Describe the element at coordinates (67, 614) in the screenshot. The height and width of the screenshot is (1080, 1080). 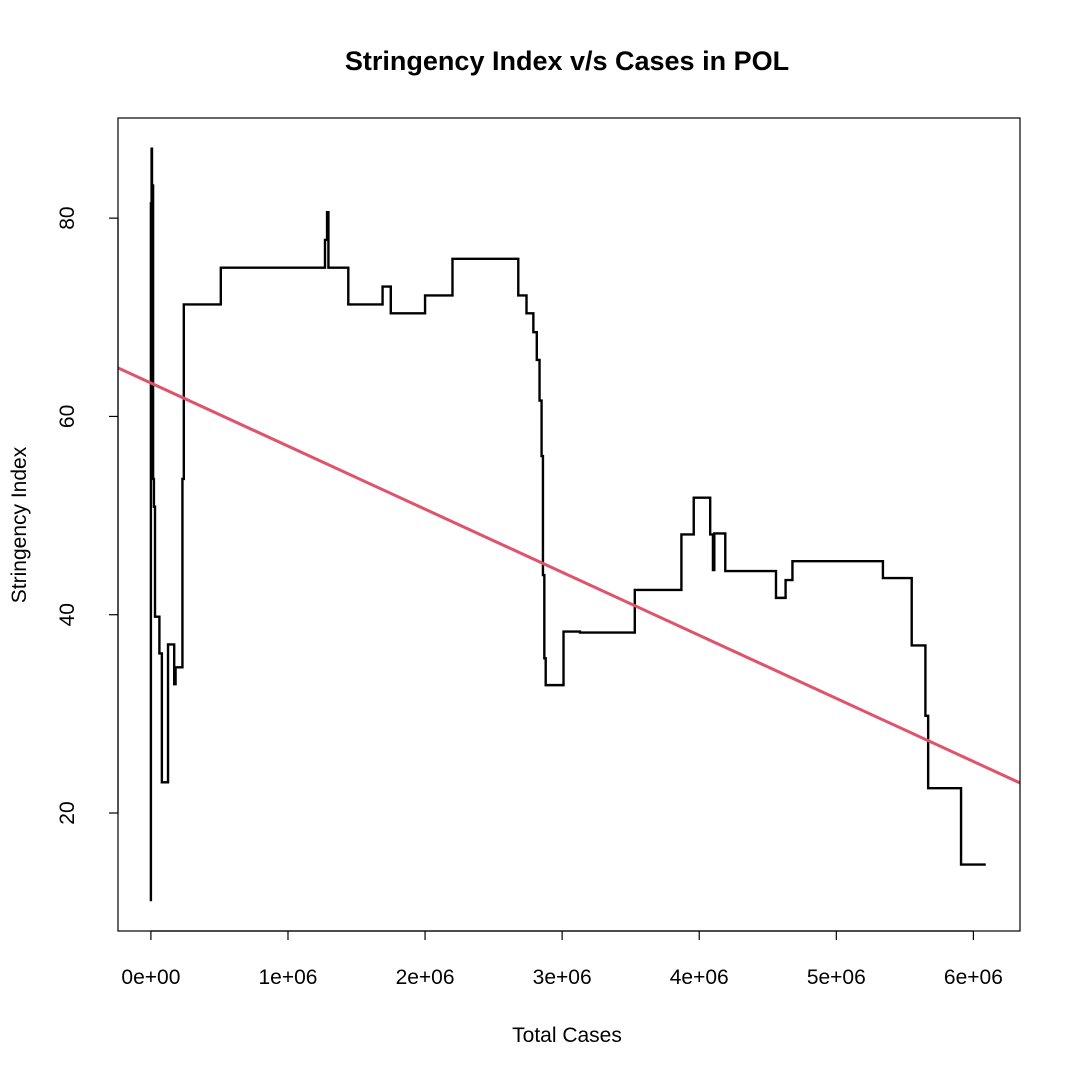
I see `y-tick-label: 40` at that location.